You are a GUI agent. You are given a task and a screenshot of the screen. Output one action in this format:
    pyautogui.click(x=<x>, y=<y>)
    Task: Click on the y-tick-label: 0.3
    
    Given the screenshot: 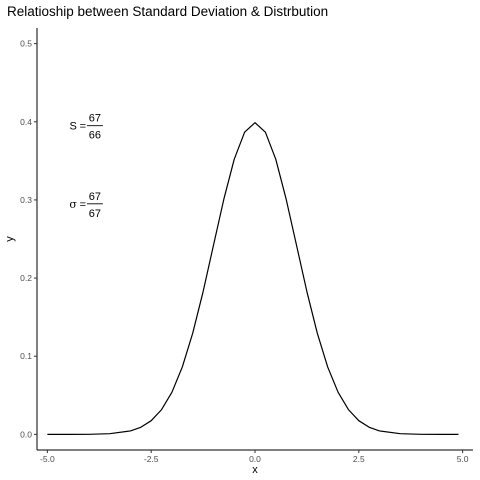 What is the action you would take?
    pyautogui.click(x=26, y=200)
    